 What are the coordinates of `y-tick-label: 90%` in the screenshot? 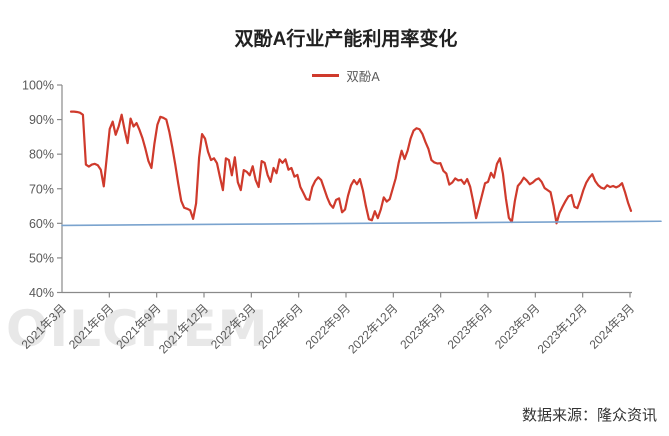 It's located at (41, 120).